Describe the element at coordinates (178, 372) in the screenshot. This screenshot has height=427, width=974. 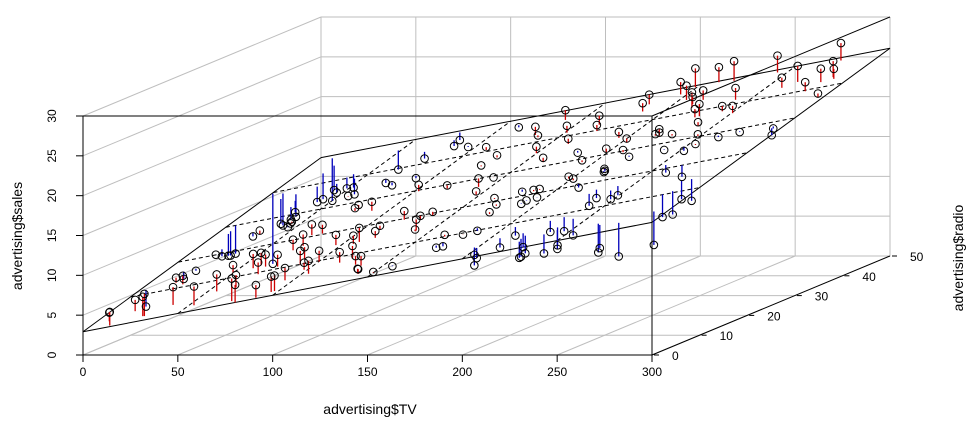
I see `x-tick-label: 50` at that location.